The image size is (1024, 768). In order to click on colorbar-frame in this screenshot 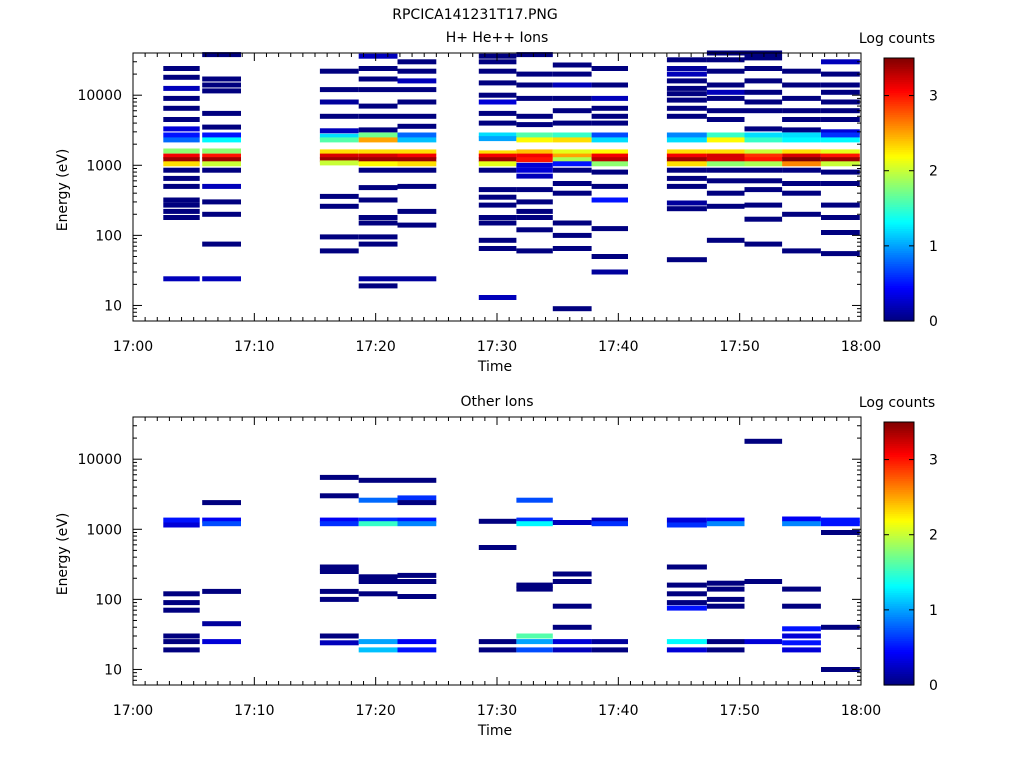, I will do `click(899, 189)`.